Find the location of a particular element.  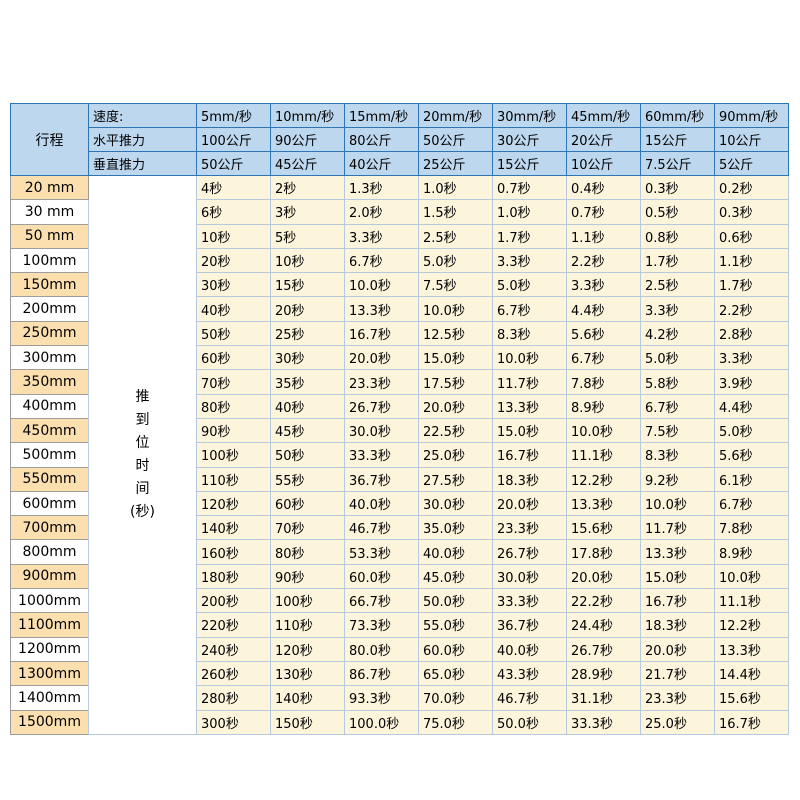

time-cell: 12.2秒 is located at coordinates (751, 625).